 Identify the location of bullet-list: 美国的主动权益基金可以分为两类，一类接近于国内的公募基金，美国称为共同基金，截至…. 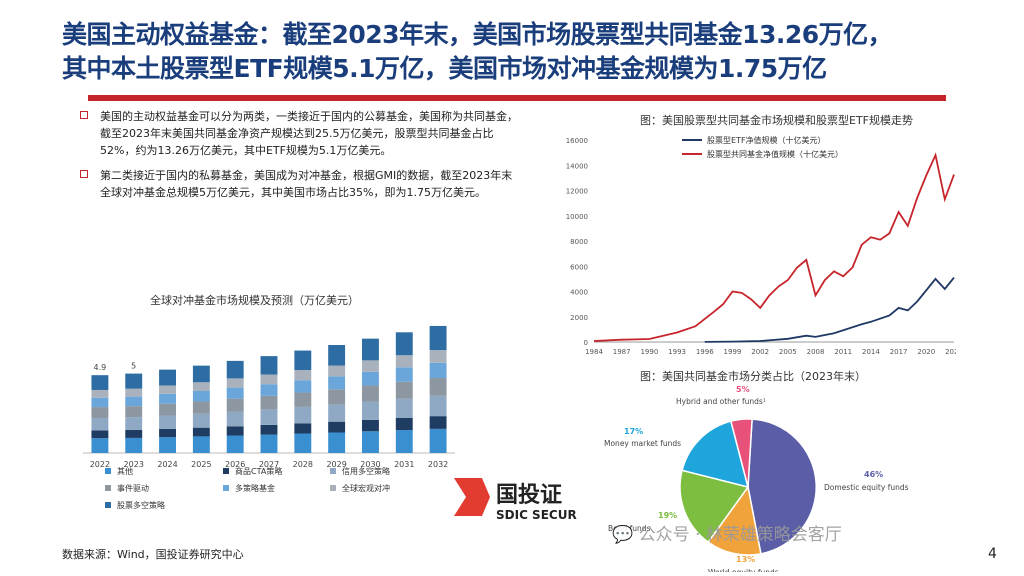
(300, 158).